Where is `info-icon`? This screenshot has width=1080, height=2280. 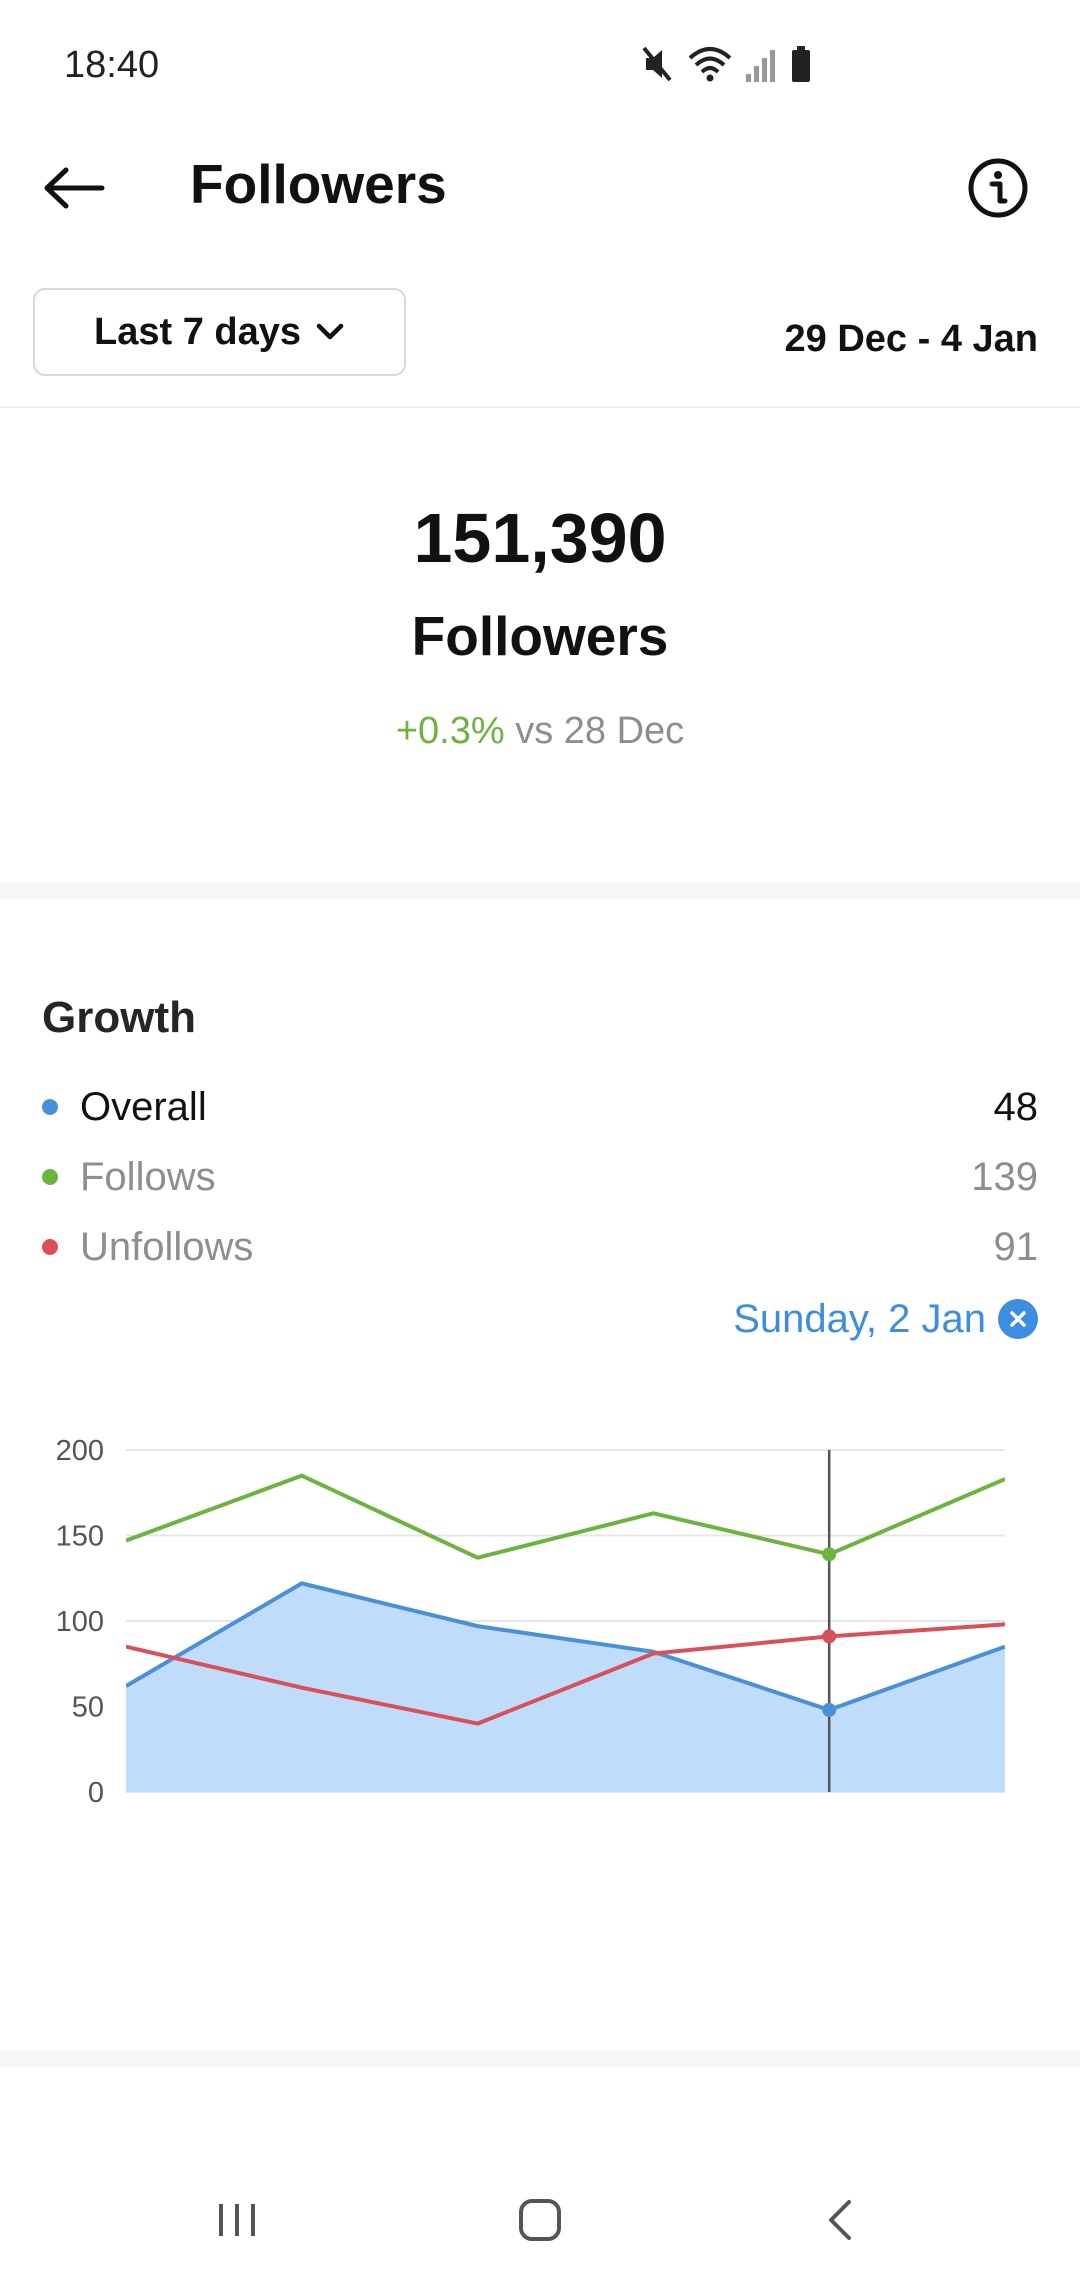 info-icon is located at coordinates (998, 188).